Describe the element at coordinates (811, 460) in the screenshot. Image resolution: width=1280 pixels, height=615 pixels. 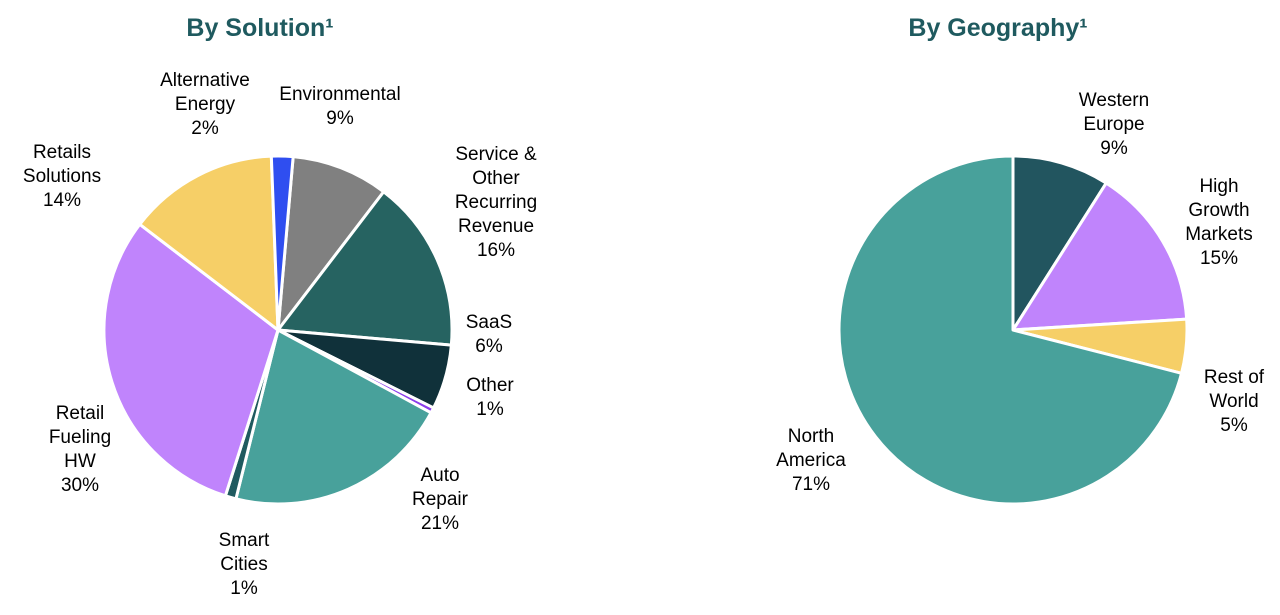
I see `slice-label-north-america: North America 71%` at that location.